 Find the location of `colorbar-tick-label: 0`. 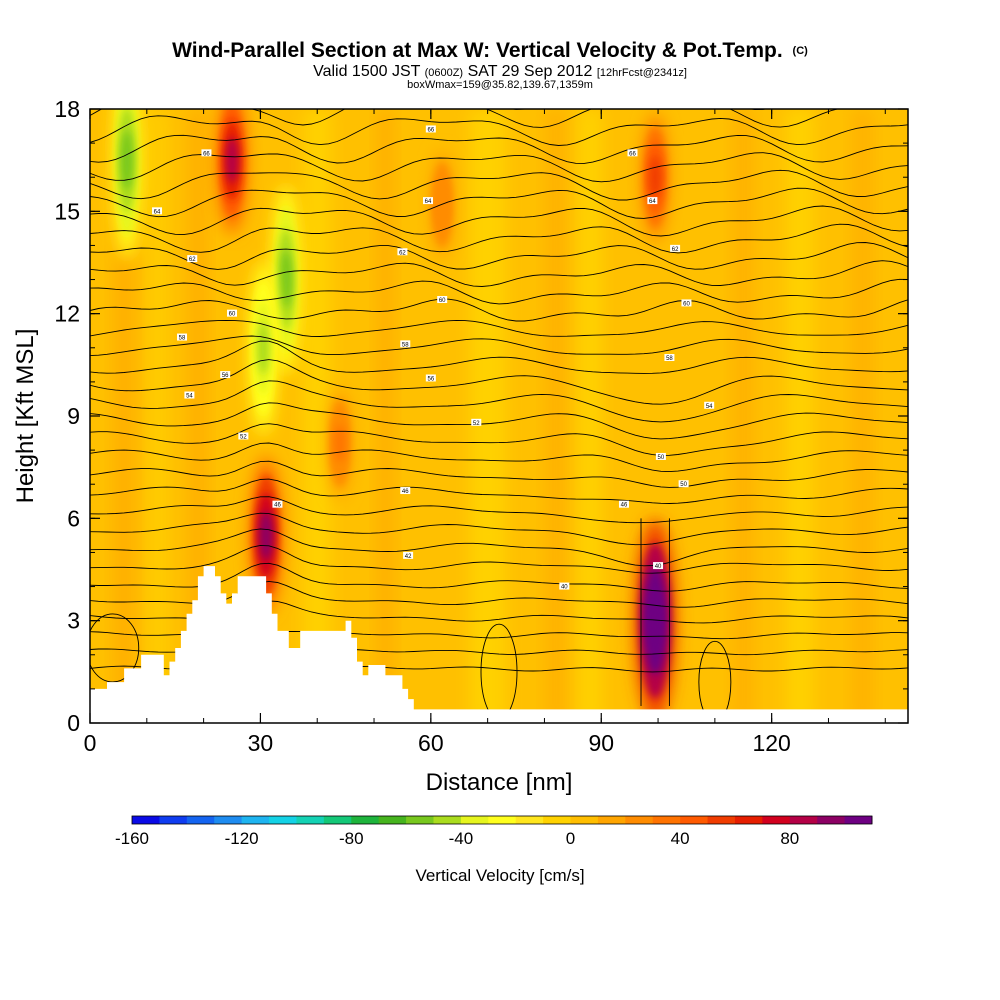

colorbar-tick-label: 0 is located at coordinates (570, 838).